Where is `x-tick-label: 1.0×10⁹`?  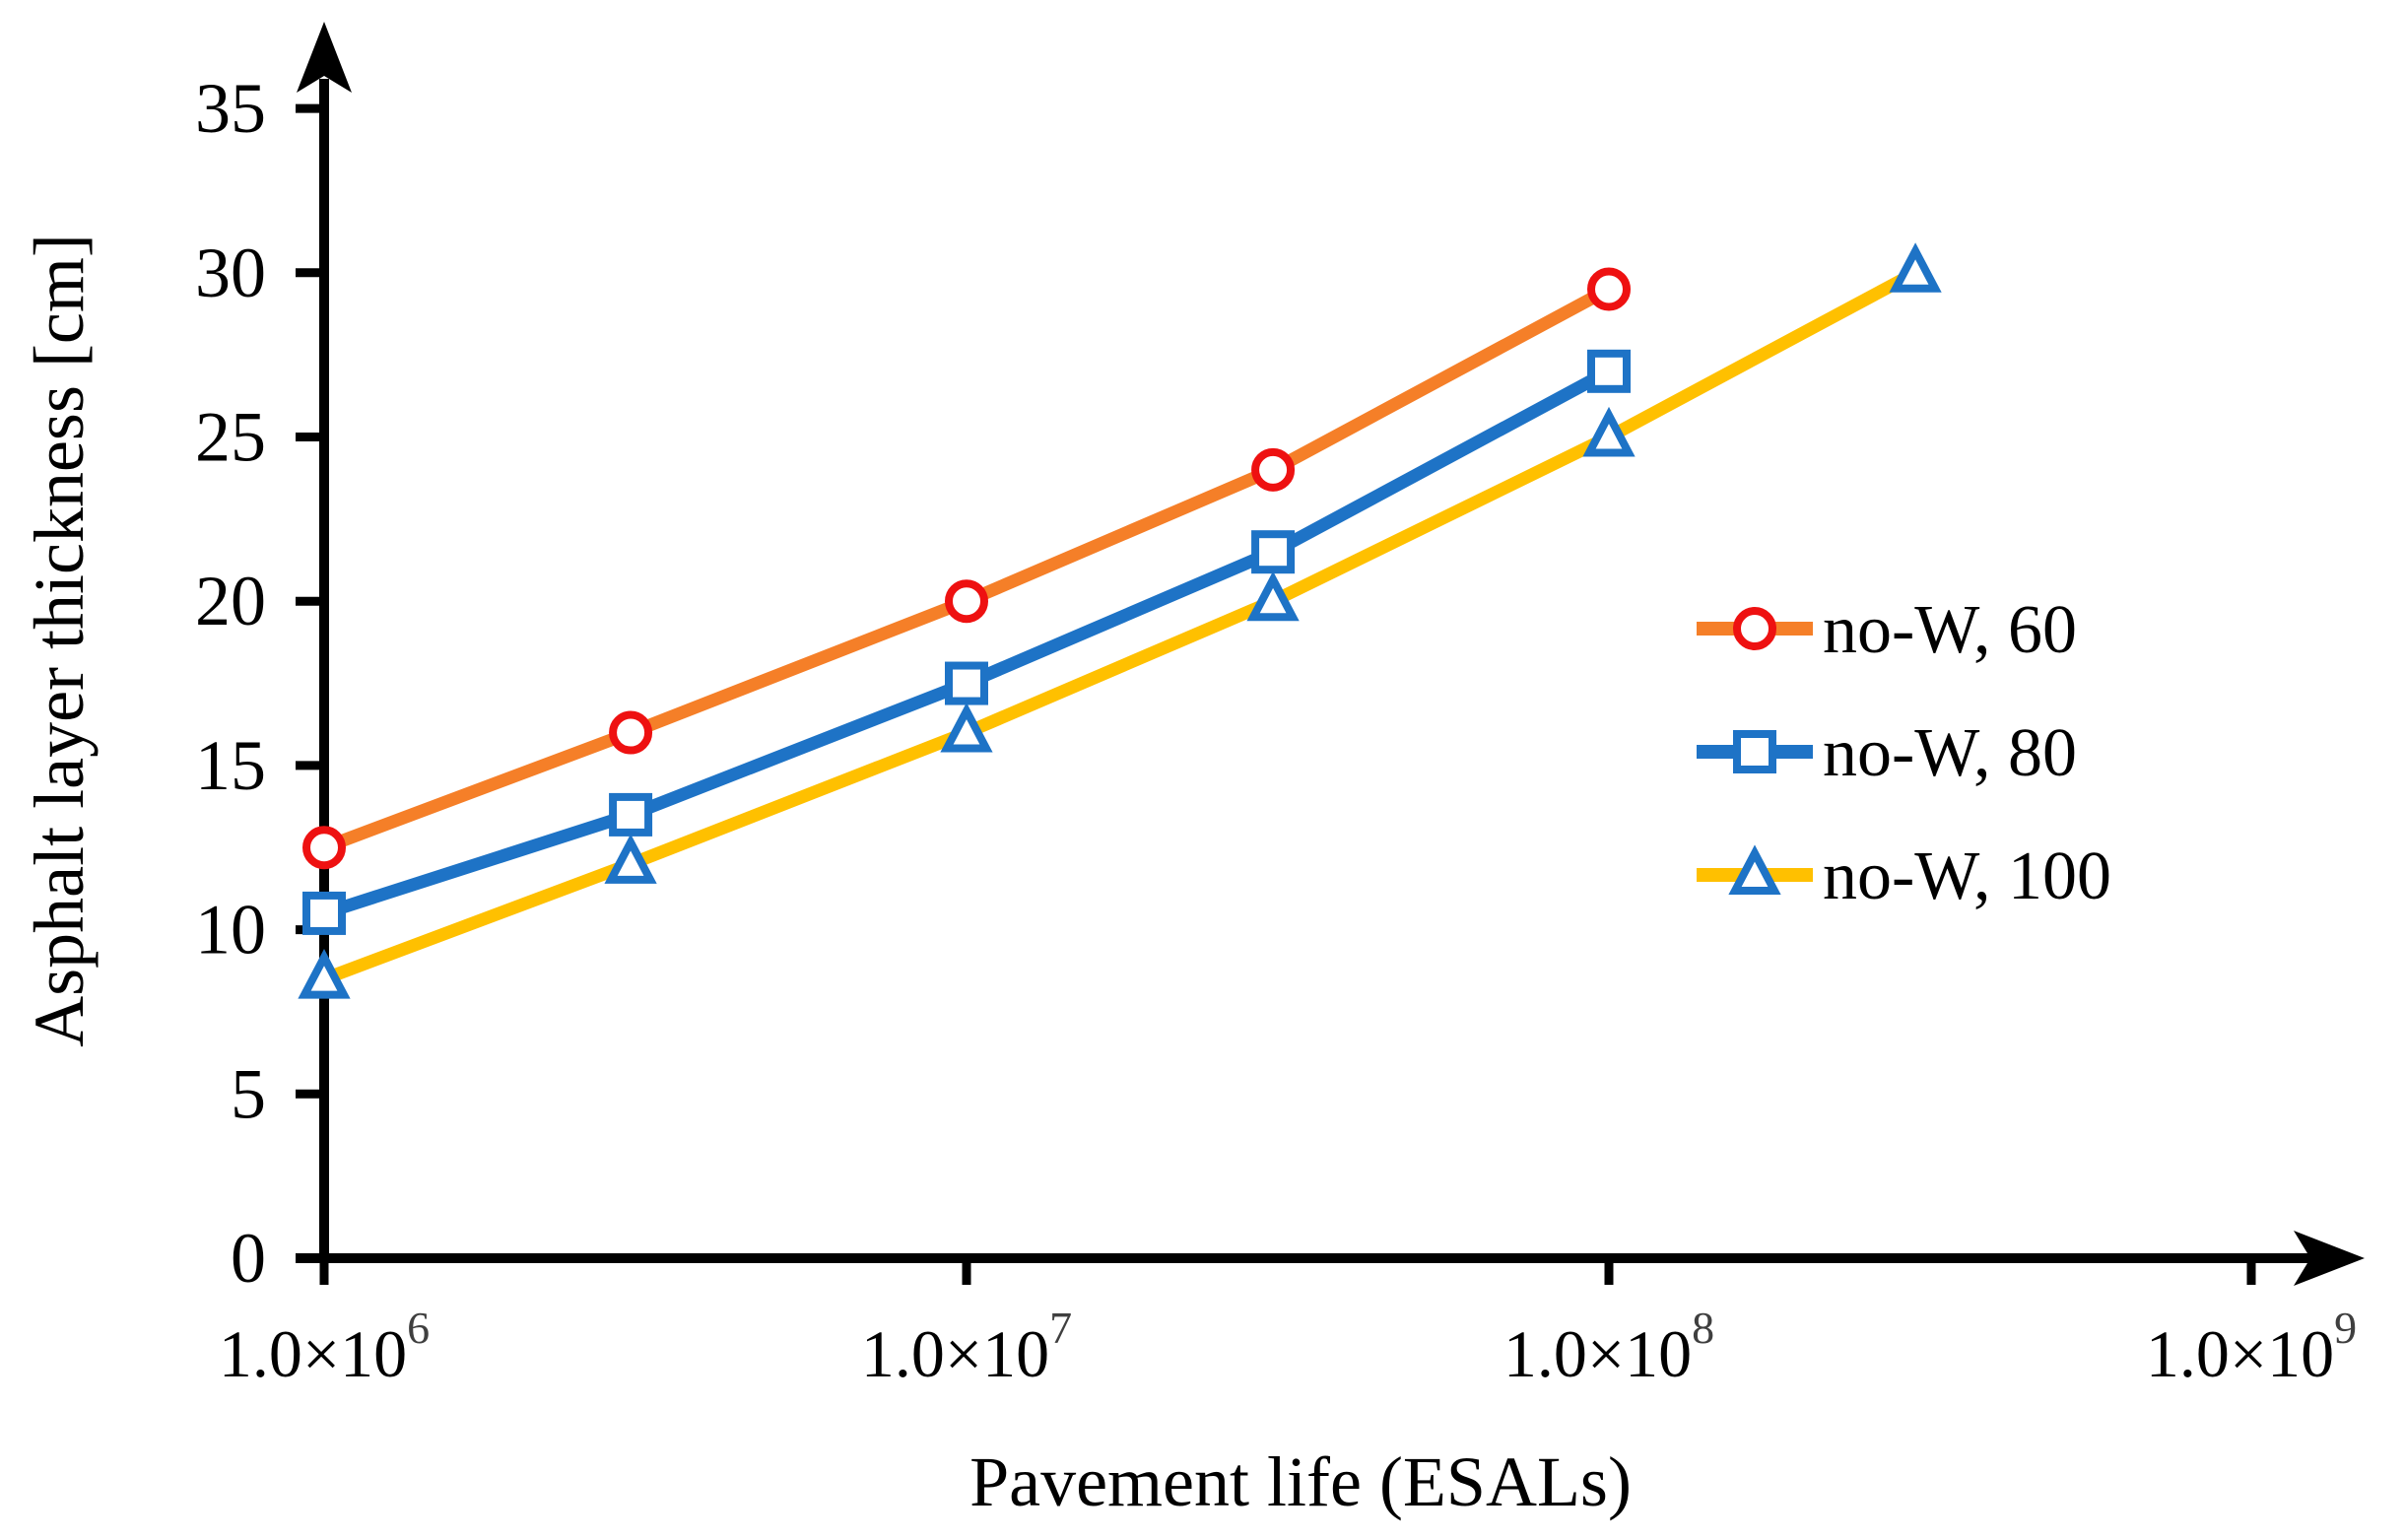 x-tick-label: 1.0×10⁹ is located at coordinates (2251, 1347).